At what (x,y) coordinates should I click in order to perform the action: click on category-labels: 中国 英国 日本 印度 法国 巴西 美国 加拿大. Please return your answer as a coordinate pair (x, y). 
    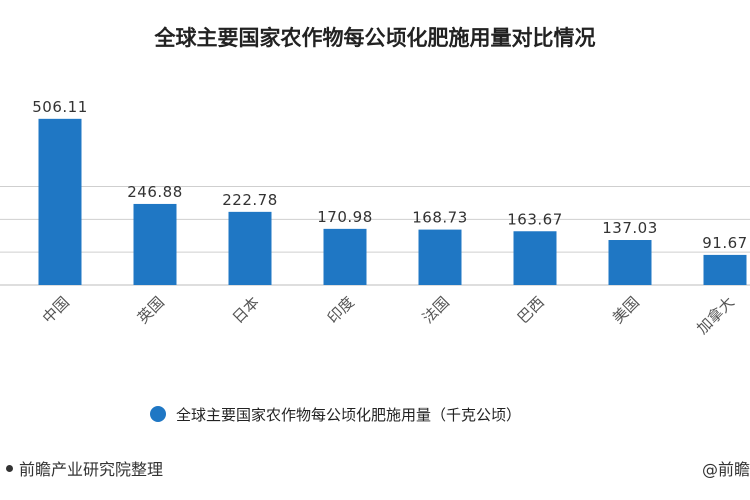
    Looking at the image, I should click on (388, 315).